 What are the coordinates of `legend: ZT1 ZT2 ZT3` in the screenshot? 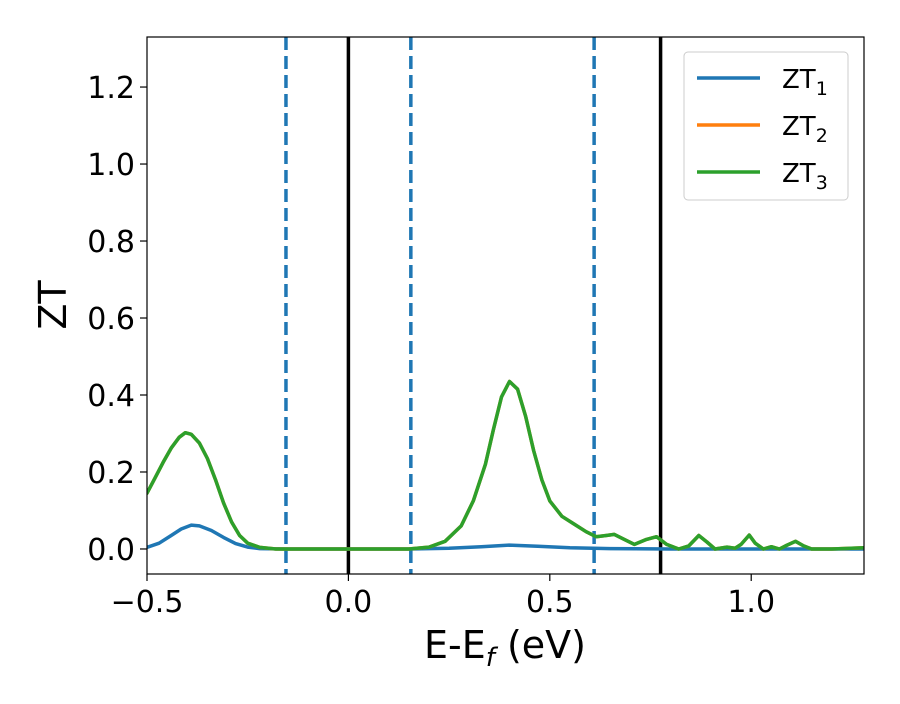 It's located at (766, 126).